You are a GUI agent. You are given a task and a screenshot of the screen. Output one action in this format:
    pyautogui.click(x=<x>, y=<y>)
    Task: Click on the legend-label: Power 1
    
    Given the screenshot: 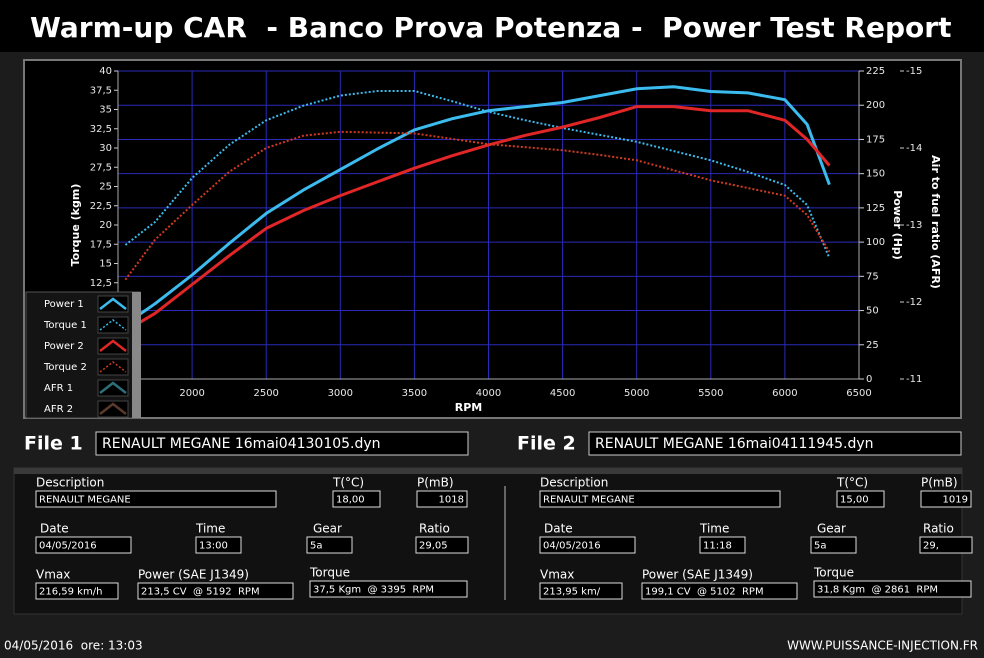 What is the action you would take?
    pyautogui.click(x=64, y=304)
    